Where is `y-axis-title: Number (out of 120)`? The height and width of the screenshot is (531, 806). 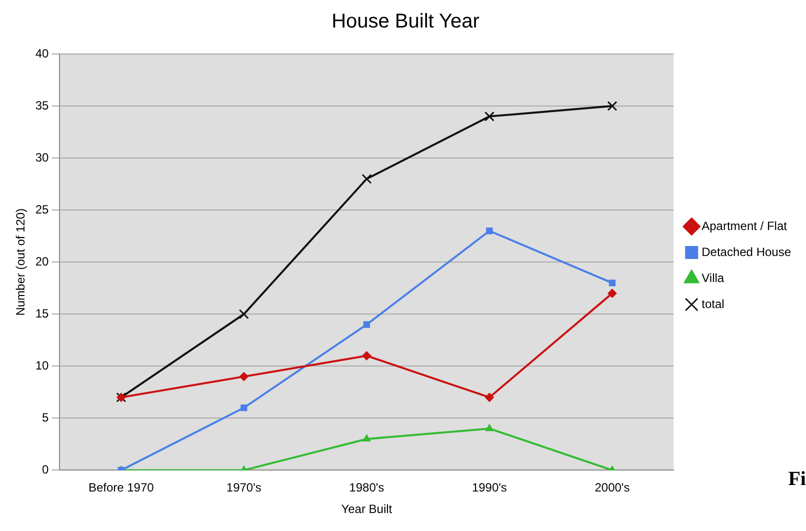
y-axis-title: Number (out of 120) is located at coordinates (21, 262).